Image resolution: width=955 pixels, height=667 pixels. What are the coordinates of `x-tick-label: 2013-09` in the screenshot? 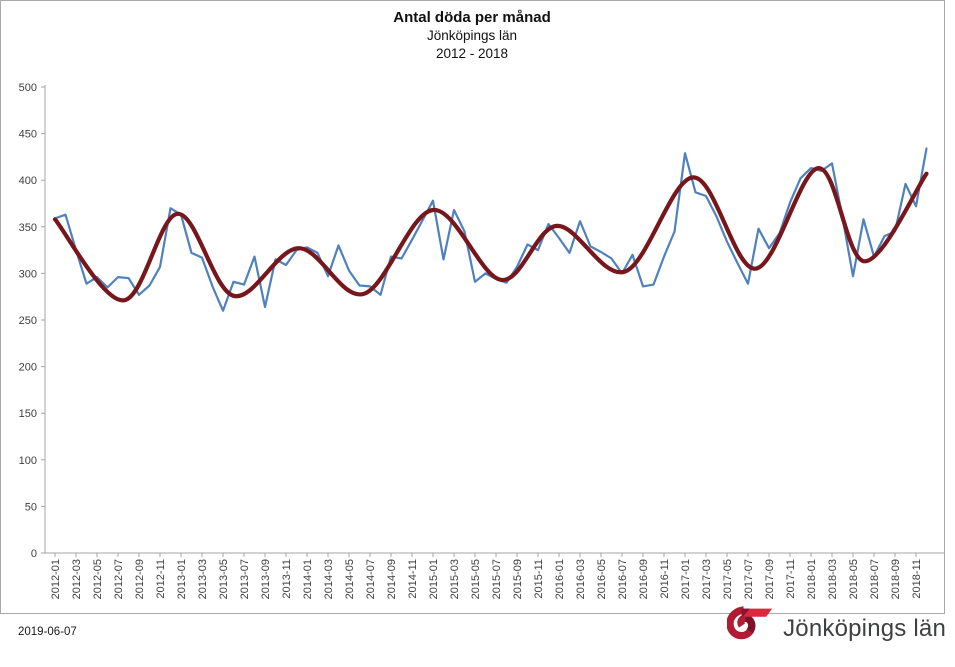 It's located at (266, 579).